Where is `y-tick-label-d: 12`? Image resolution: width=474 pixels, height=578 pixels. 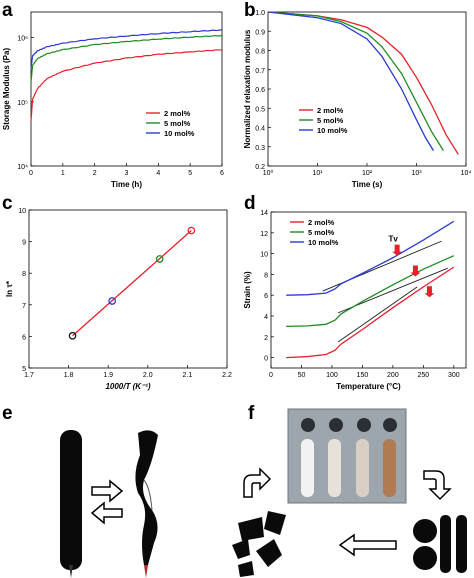 y-tick-label-d: 12 is located at coordinates (264, 234).